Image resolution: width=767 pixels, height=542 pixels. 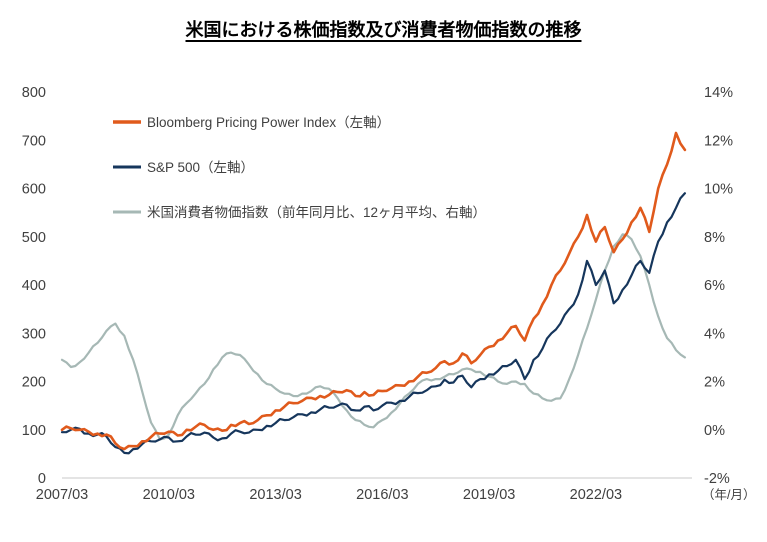 I want to click on y-axis-right-tick-label: 10%, so click(x=718, y=190).